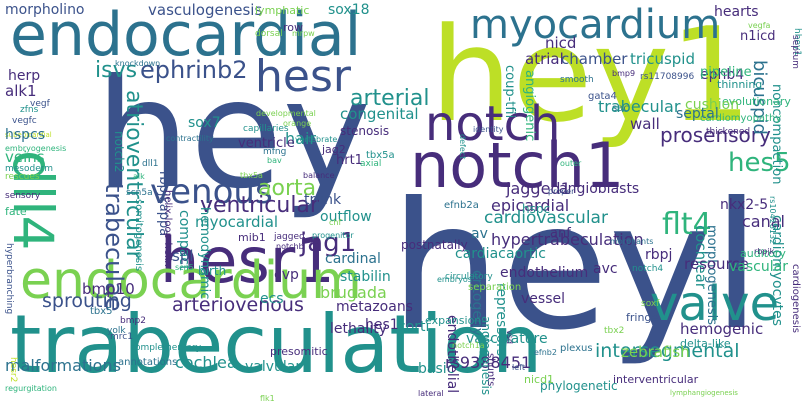 The height and width of the screenshot is (404, 808). I want to click on cloud-word: ephrinb2, so click(194, 70).